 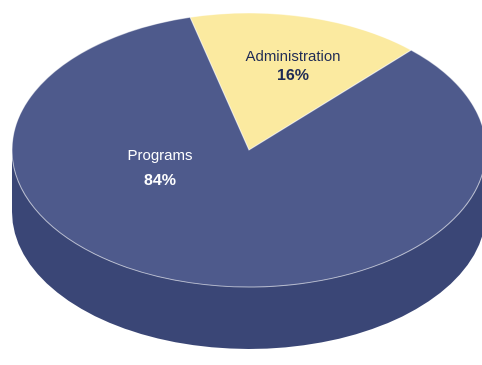 What do you see at coordinates (160, 180) in the screenshot?
I see `slice-value-programs: 84%` at bounding box center [160, 180].